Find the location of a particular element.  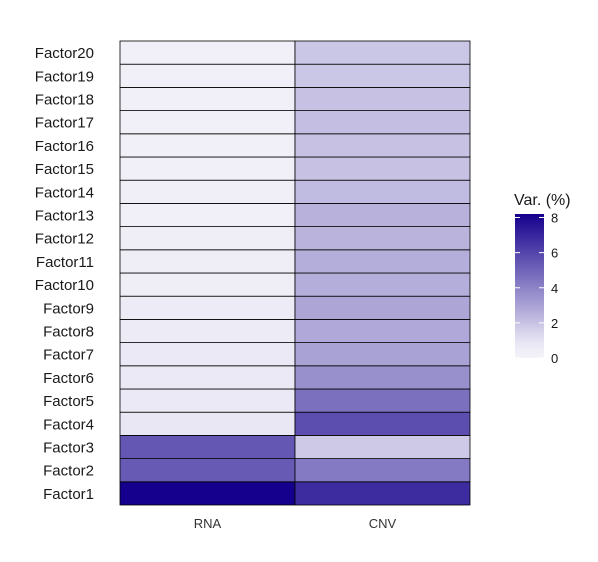

column-label: CNV is located at coordinates (383, 523).